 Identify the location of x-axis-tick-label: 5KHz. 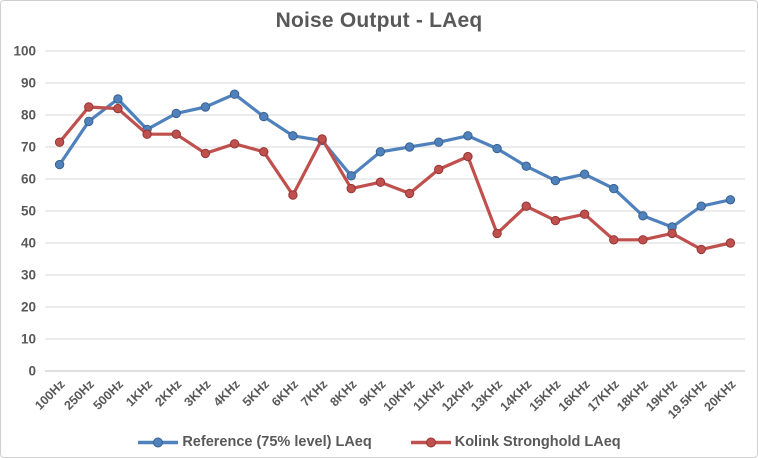
(256, 393).